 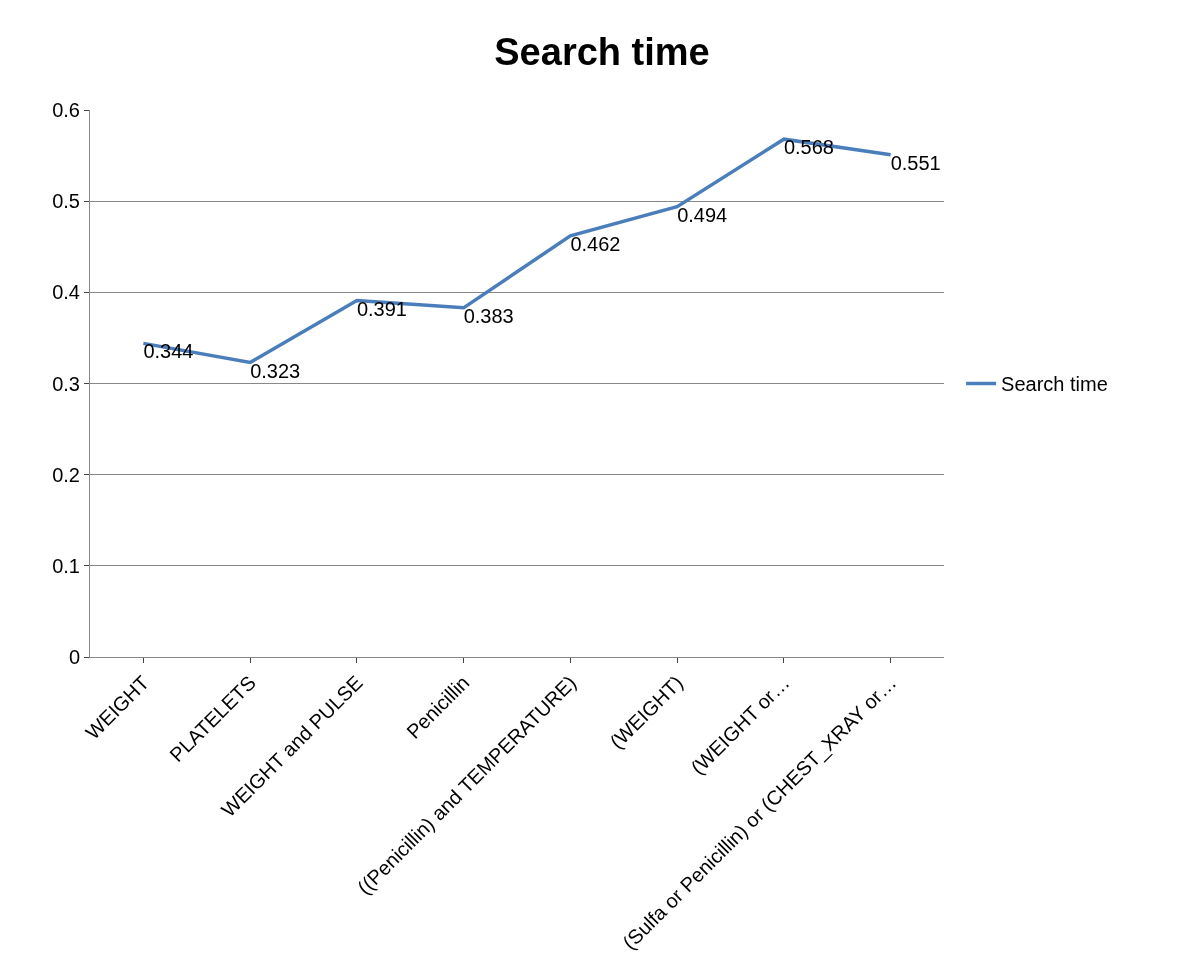 What do you see at coordinates (1054, 384) in the screenshot?
I see `legend-label: Search time` at bounding box center [1054, 384].